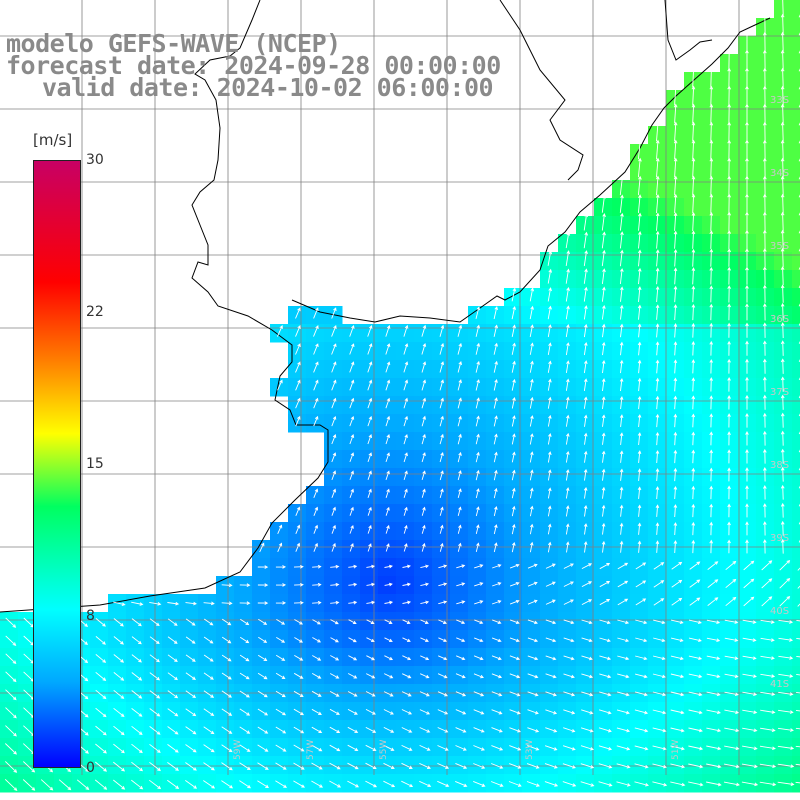 This screenshot has height=800, width=800. What do you see at coordinates (779, 684) in the screenshot?
I see `latitude-label: 41S` at bounding box center [779, 684].